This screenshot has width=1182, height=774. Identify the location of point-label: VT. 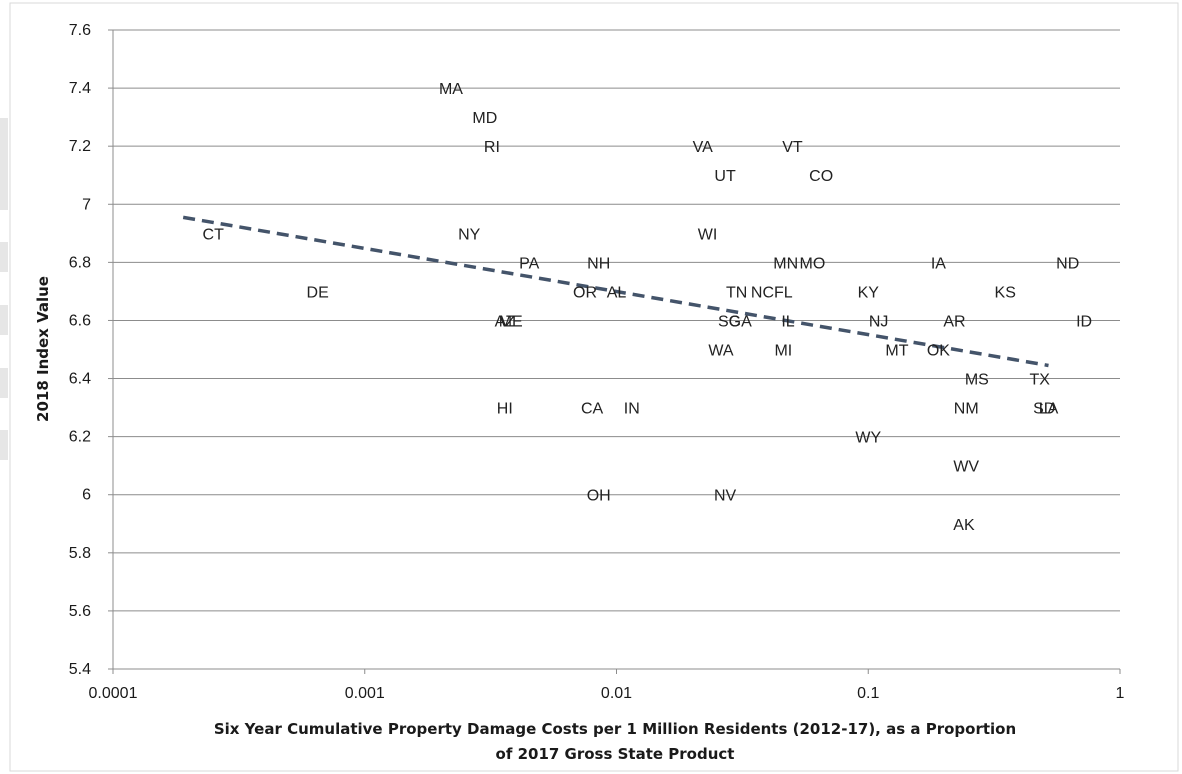
(792, 147).